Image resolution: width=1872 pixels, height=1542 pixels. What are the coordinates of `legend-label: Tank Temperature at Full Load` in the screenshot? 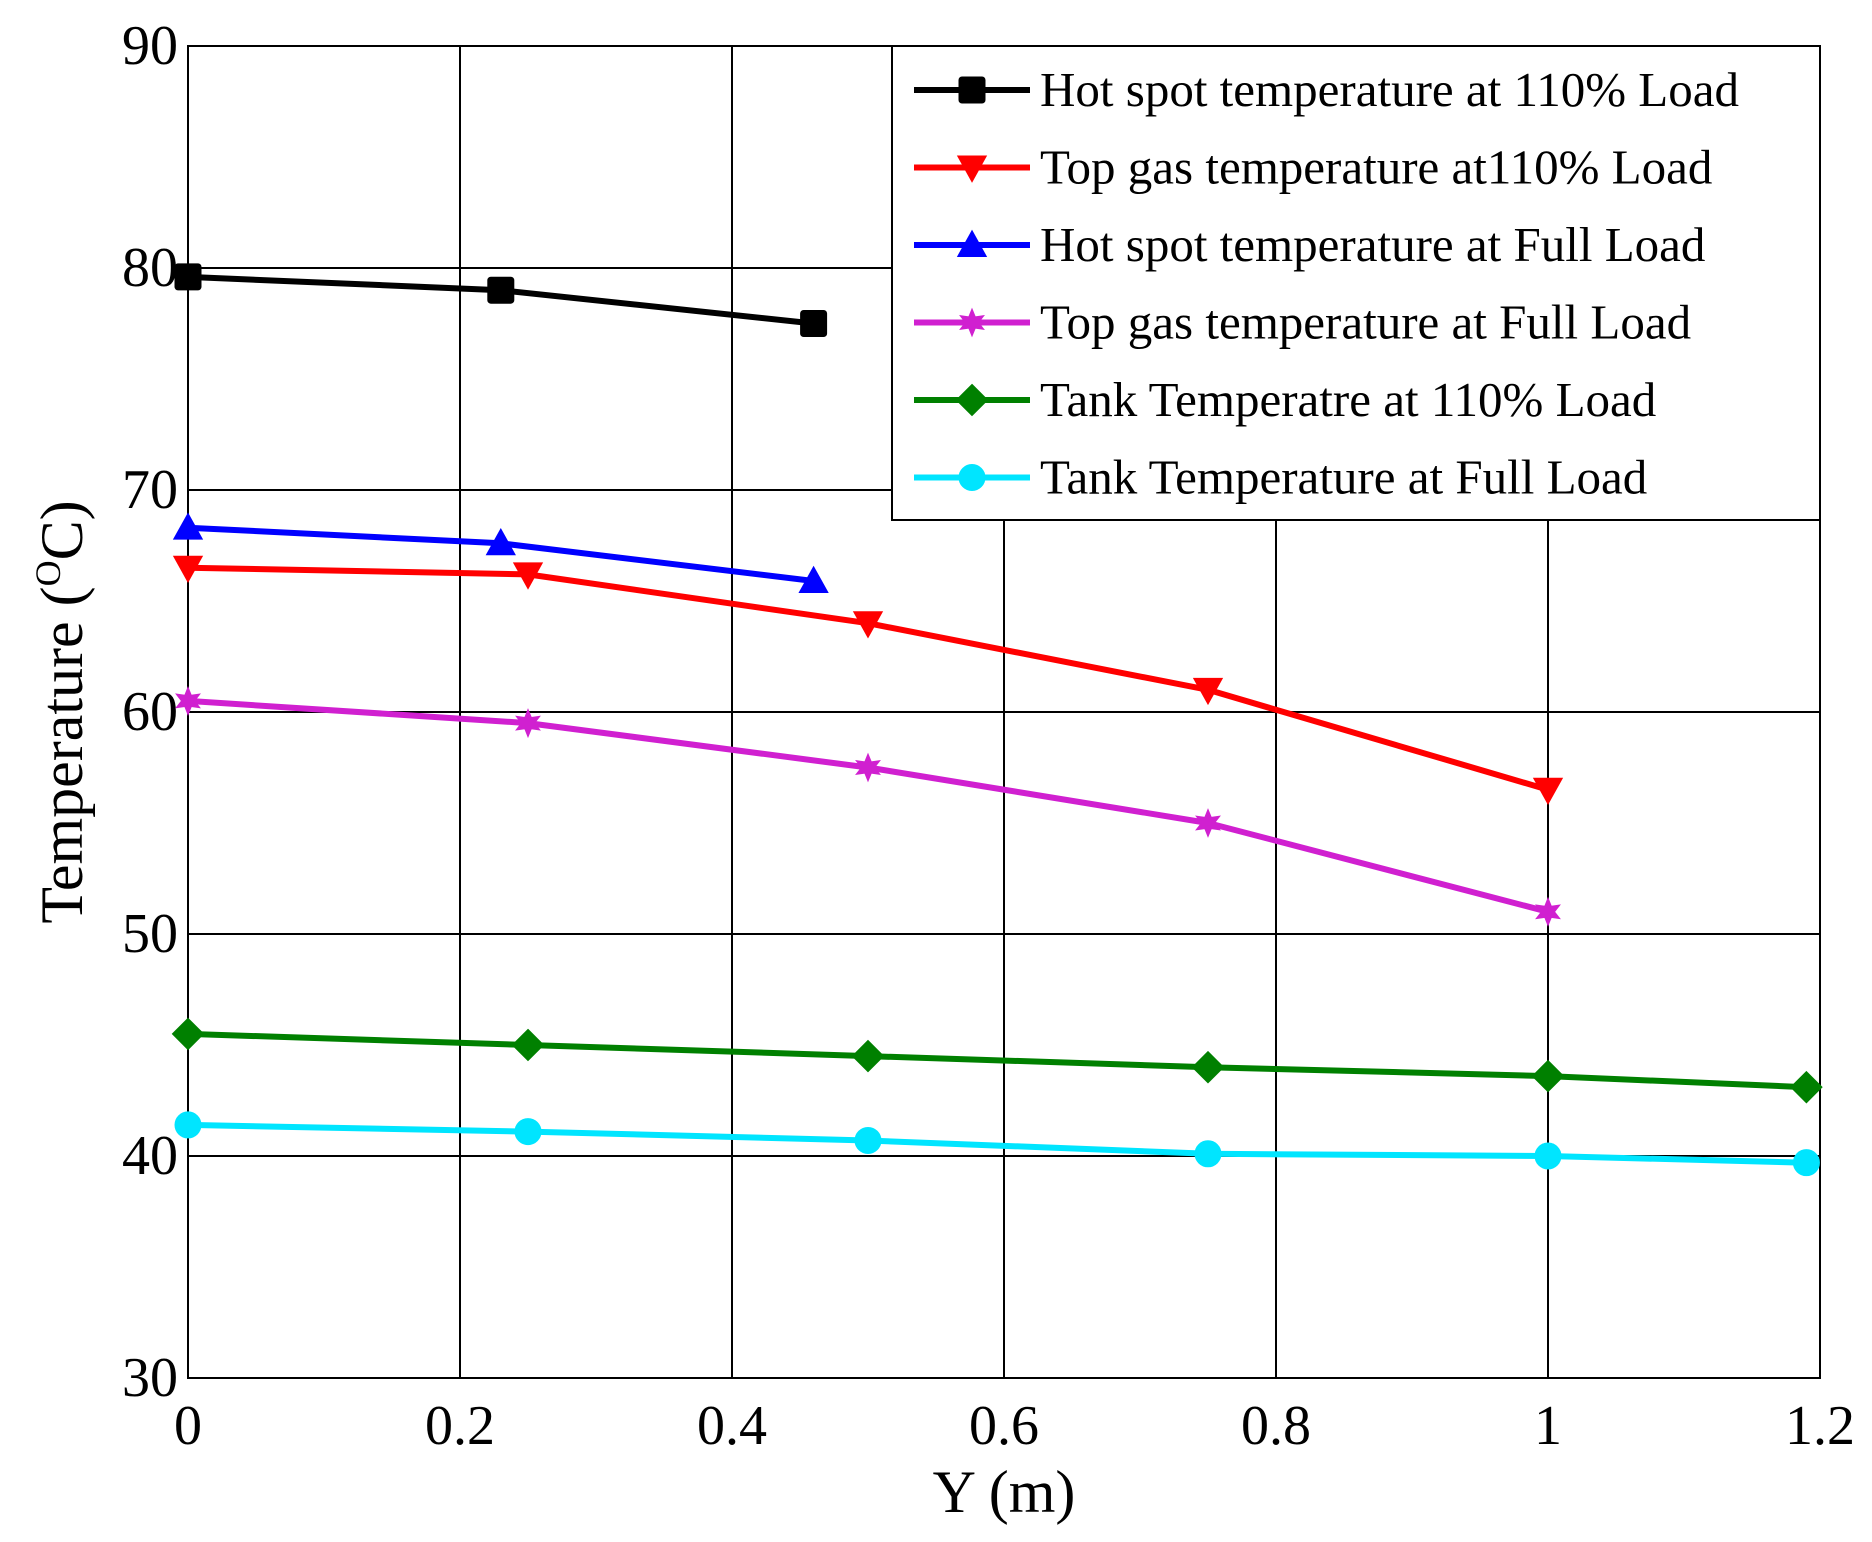 It's located at (1343, 477).